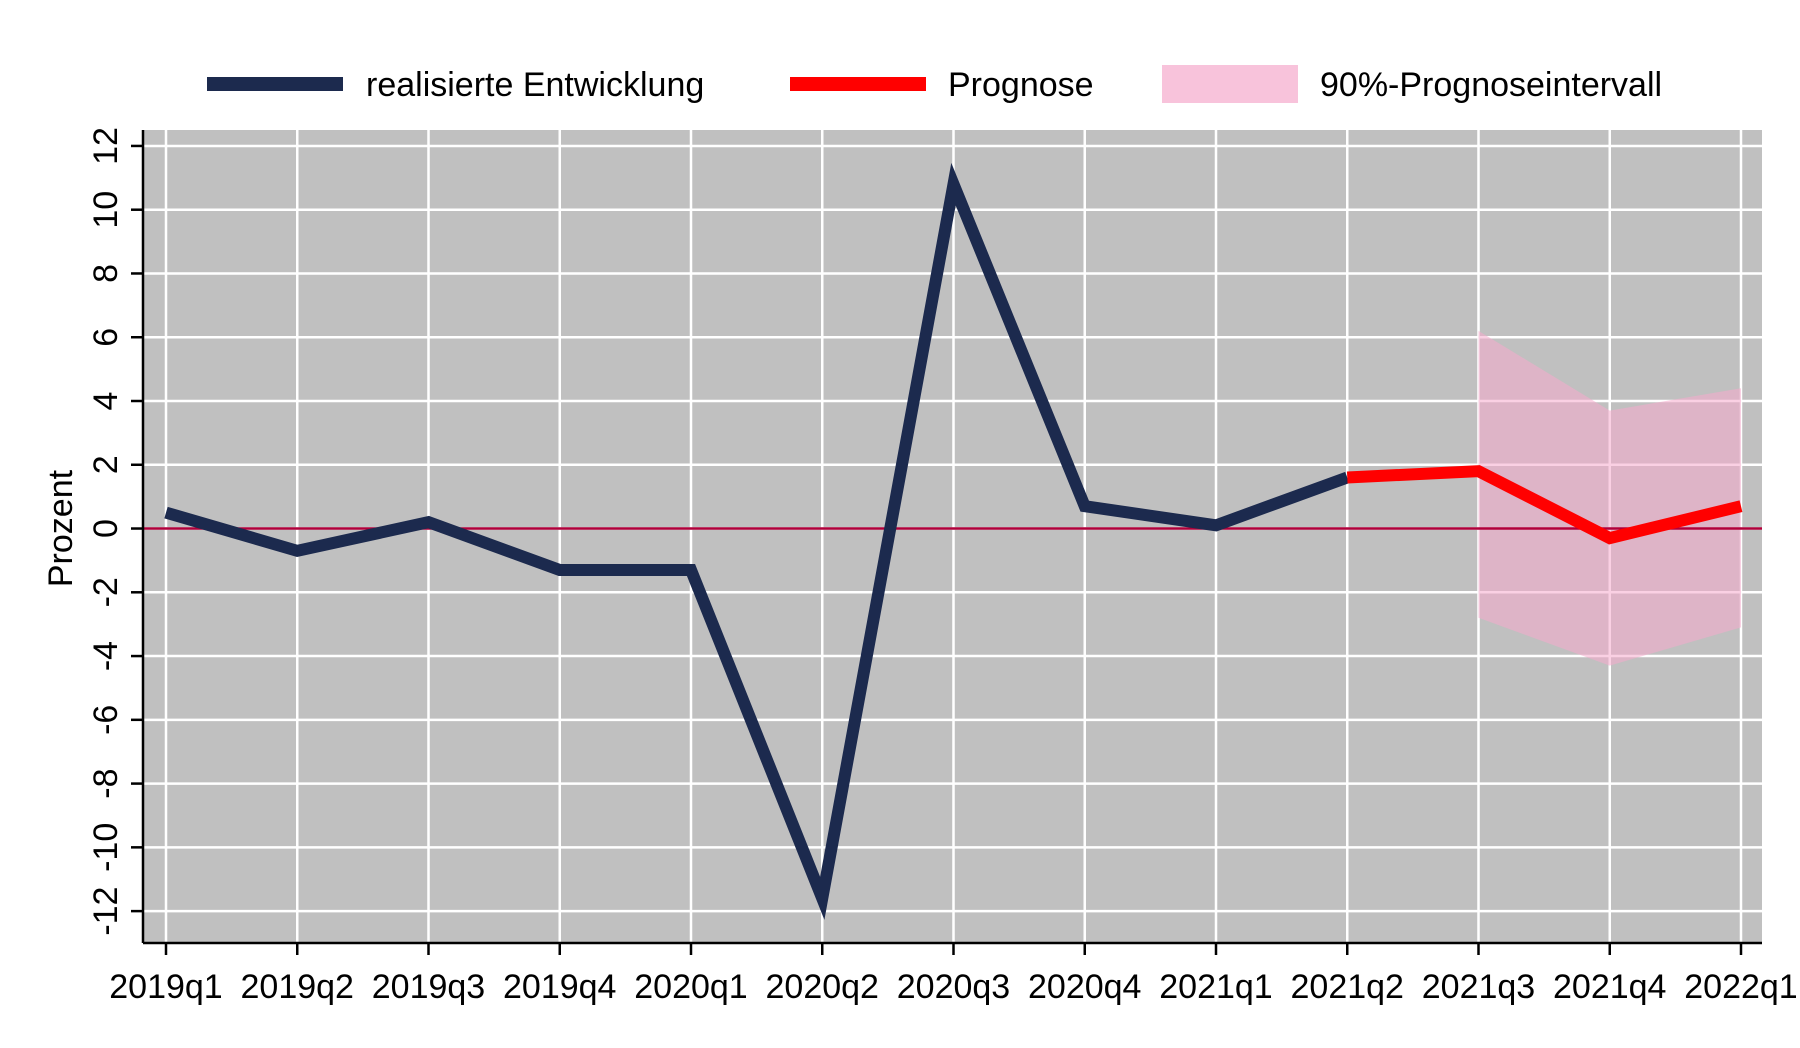 The width and height of the screenshot is (1800, 1048). Describe the element at coordinates (106, 720) in the screenshot. I see `y-tick-label: -6` at that location.